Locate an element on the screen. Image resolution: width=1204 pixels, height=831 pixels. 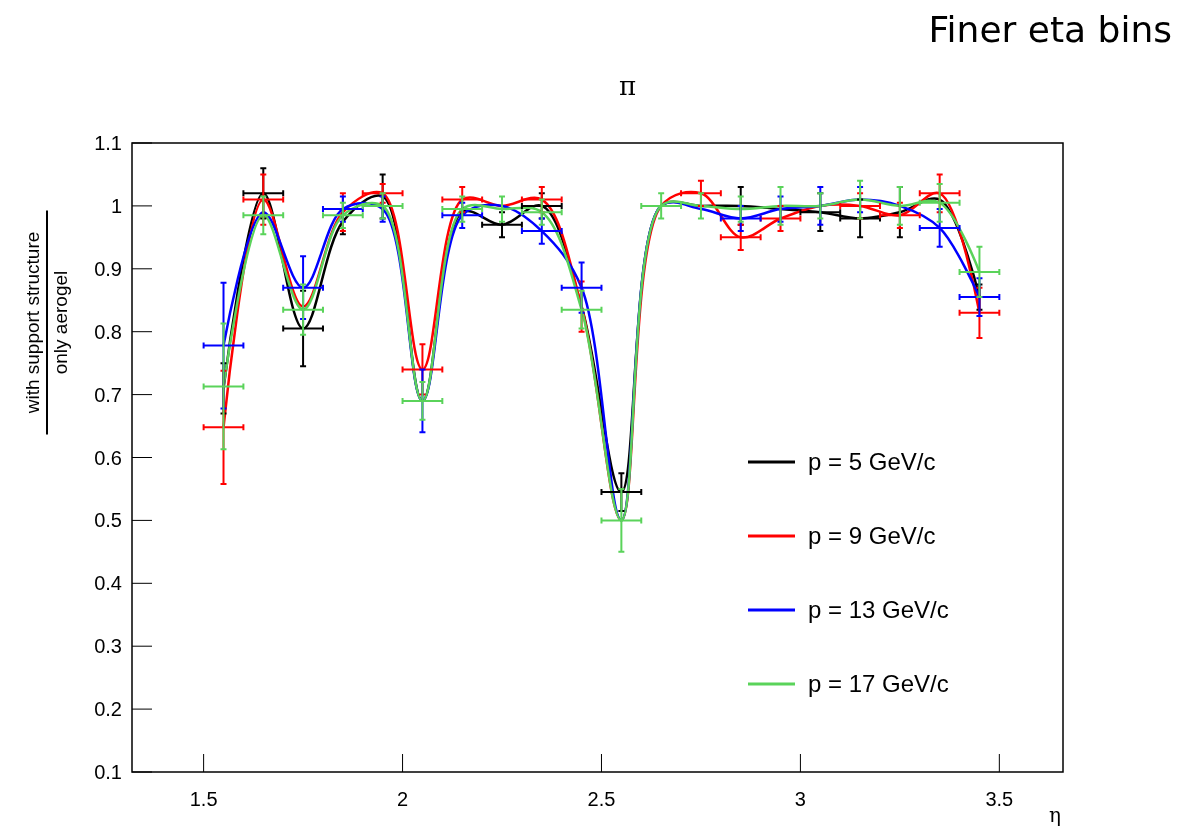
x-tick-label: 1.5 is located at coordinates (203, 799).